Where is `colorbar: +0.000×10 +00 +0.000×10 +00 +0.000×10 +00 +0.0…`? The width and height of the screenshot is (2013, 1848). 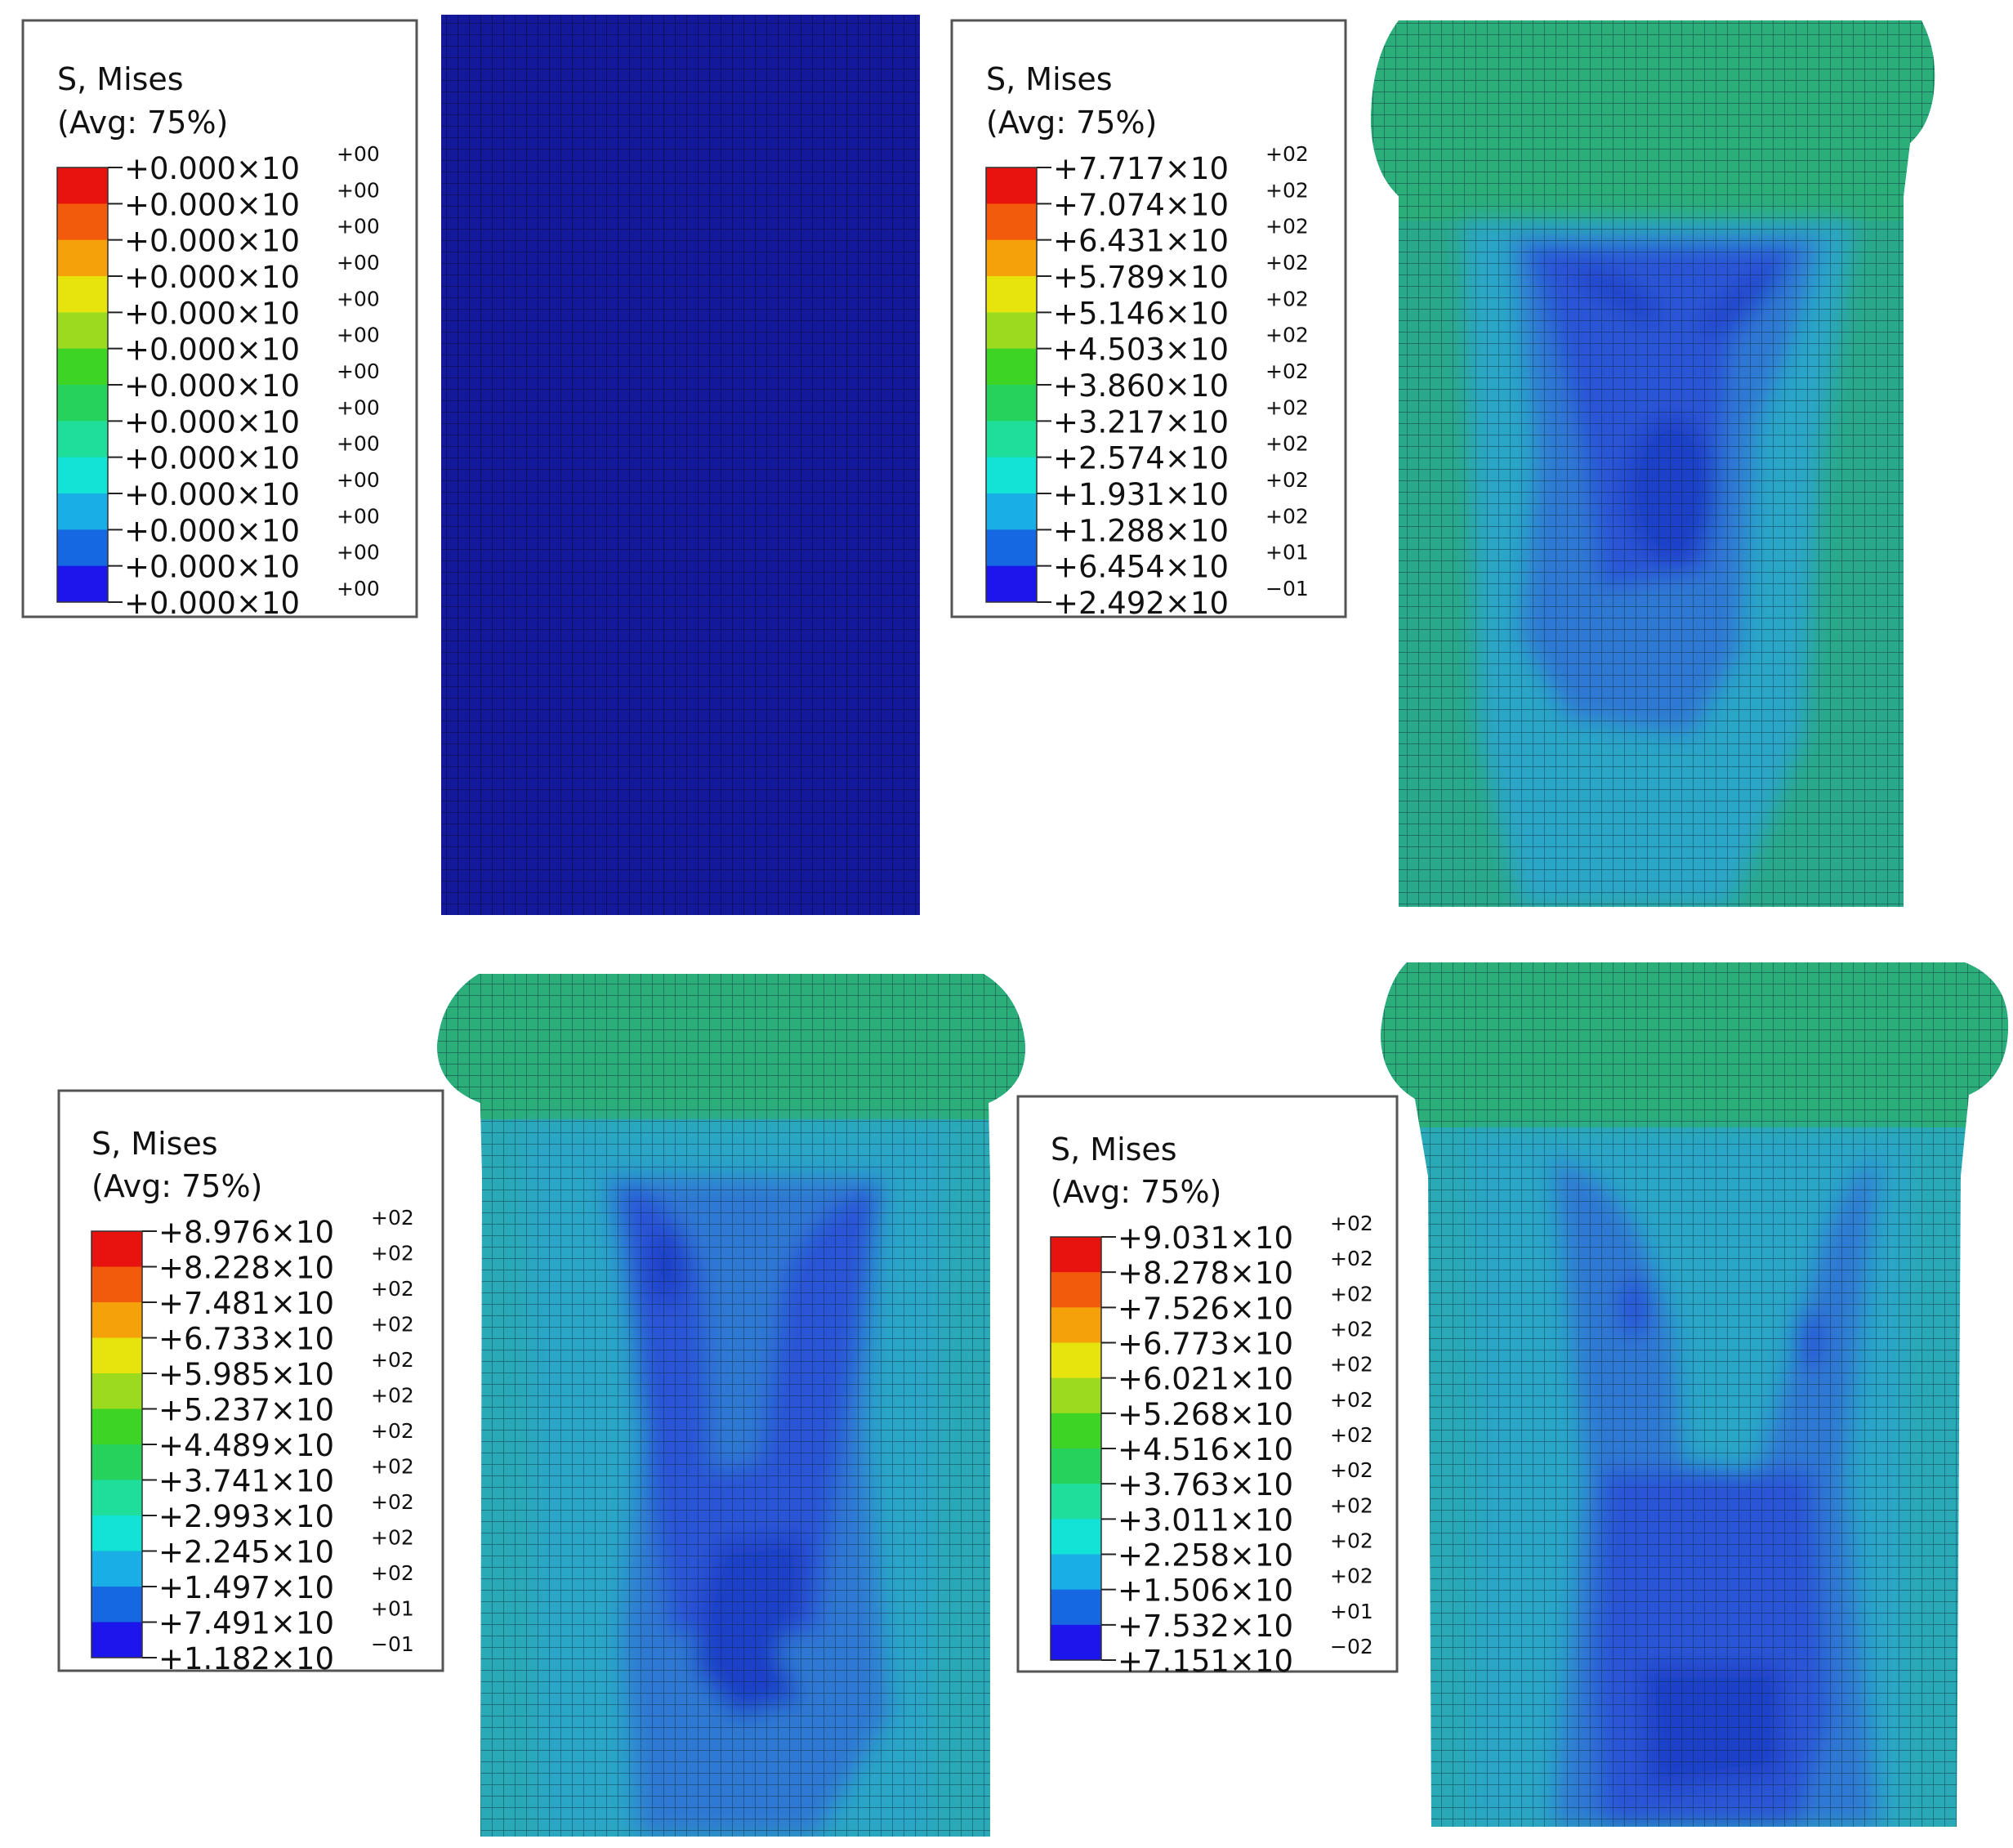 colorbar: +0.000×10 +00 +0.000×10 +00 +0.000×10 +00 +0.0… is located at coordinates (218, 381).